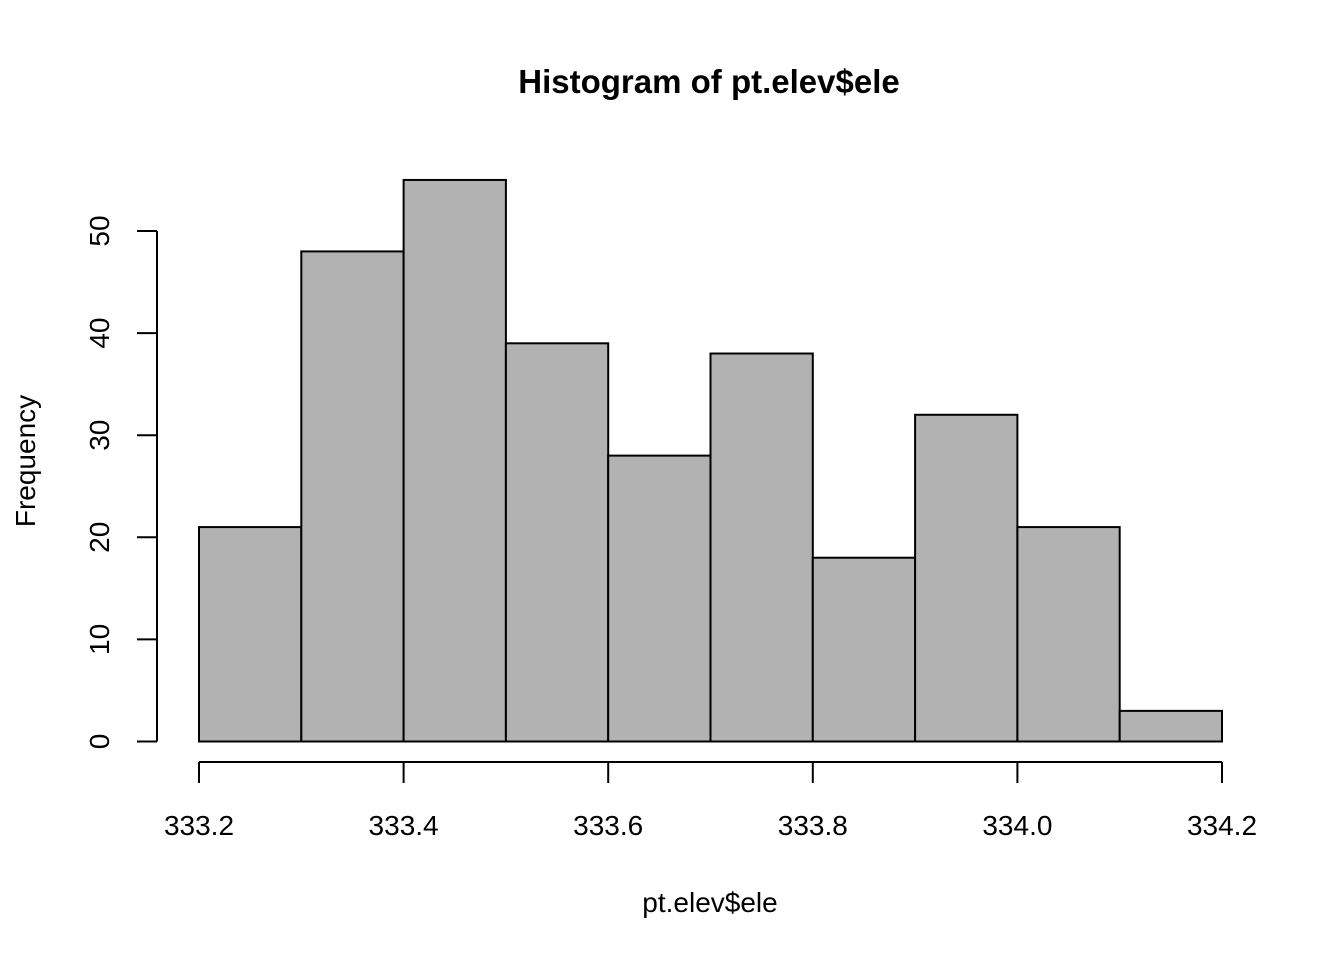  I want to click on x-tick-label: 333.6, so click(608, 825).